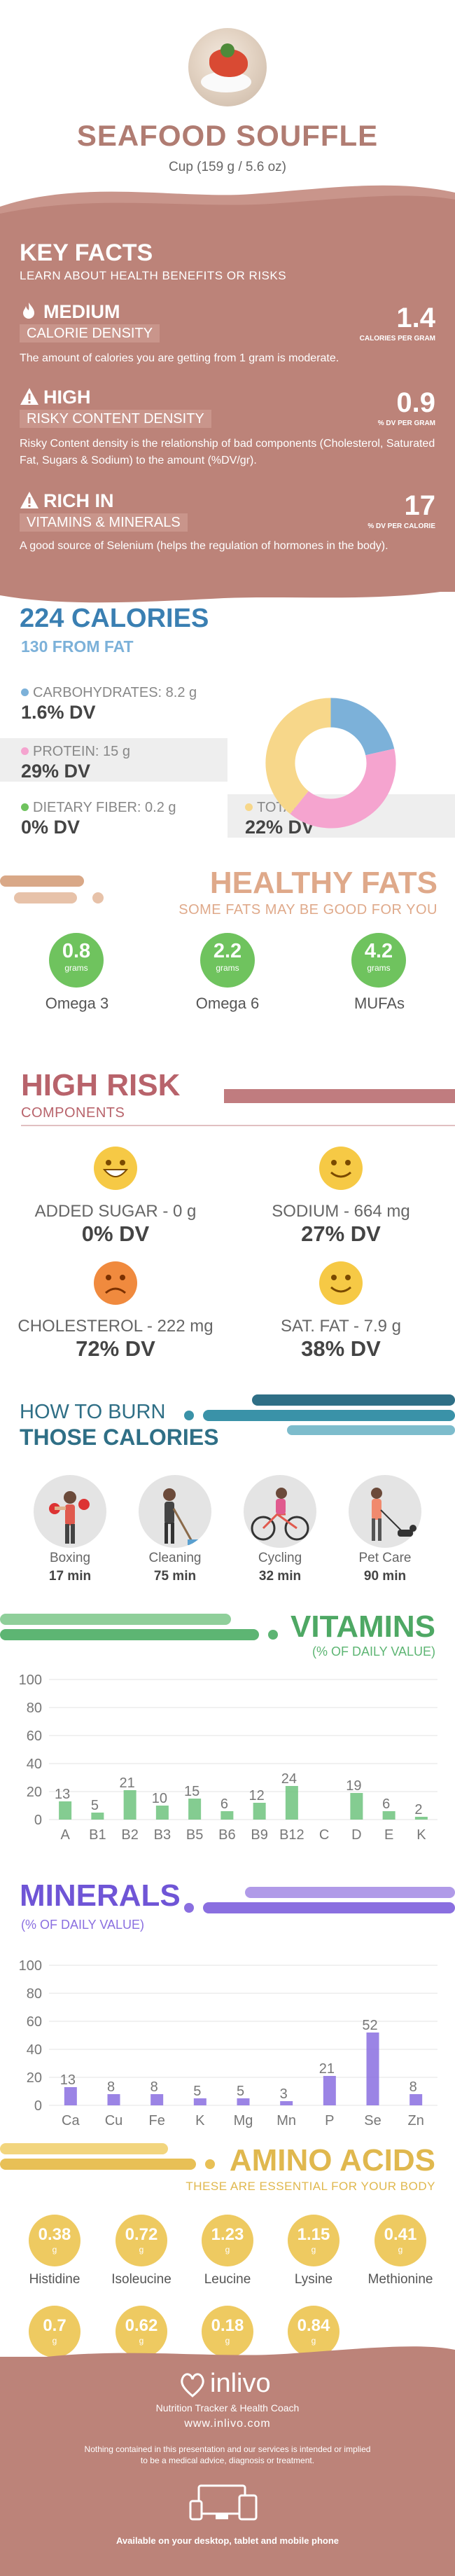 This screenshot has width=455, height=2576. Describe the element at coordinates (93, 1412) in the screenshot. I see `burn-title-1: HOW TO BURN` at that location.